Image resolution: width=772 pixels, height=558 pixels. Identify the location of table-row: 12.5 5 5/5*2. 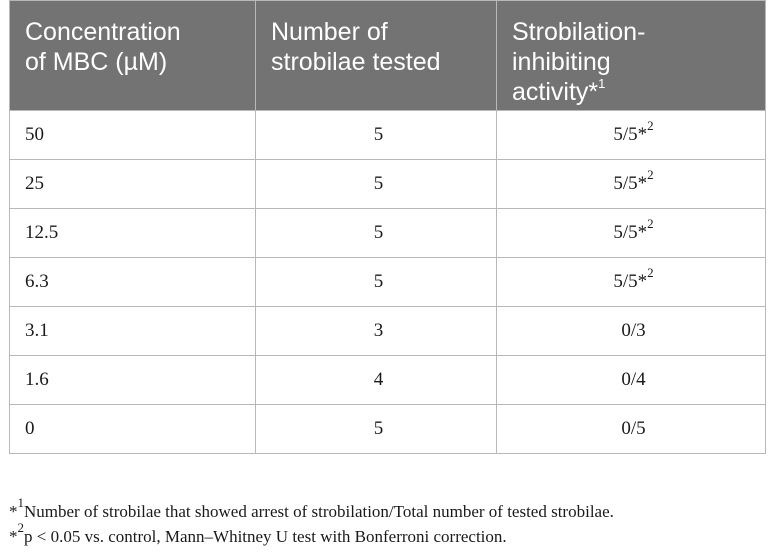
(387, 233).